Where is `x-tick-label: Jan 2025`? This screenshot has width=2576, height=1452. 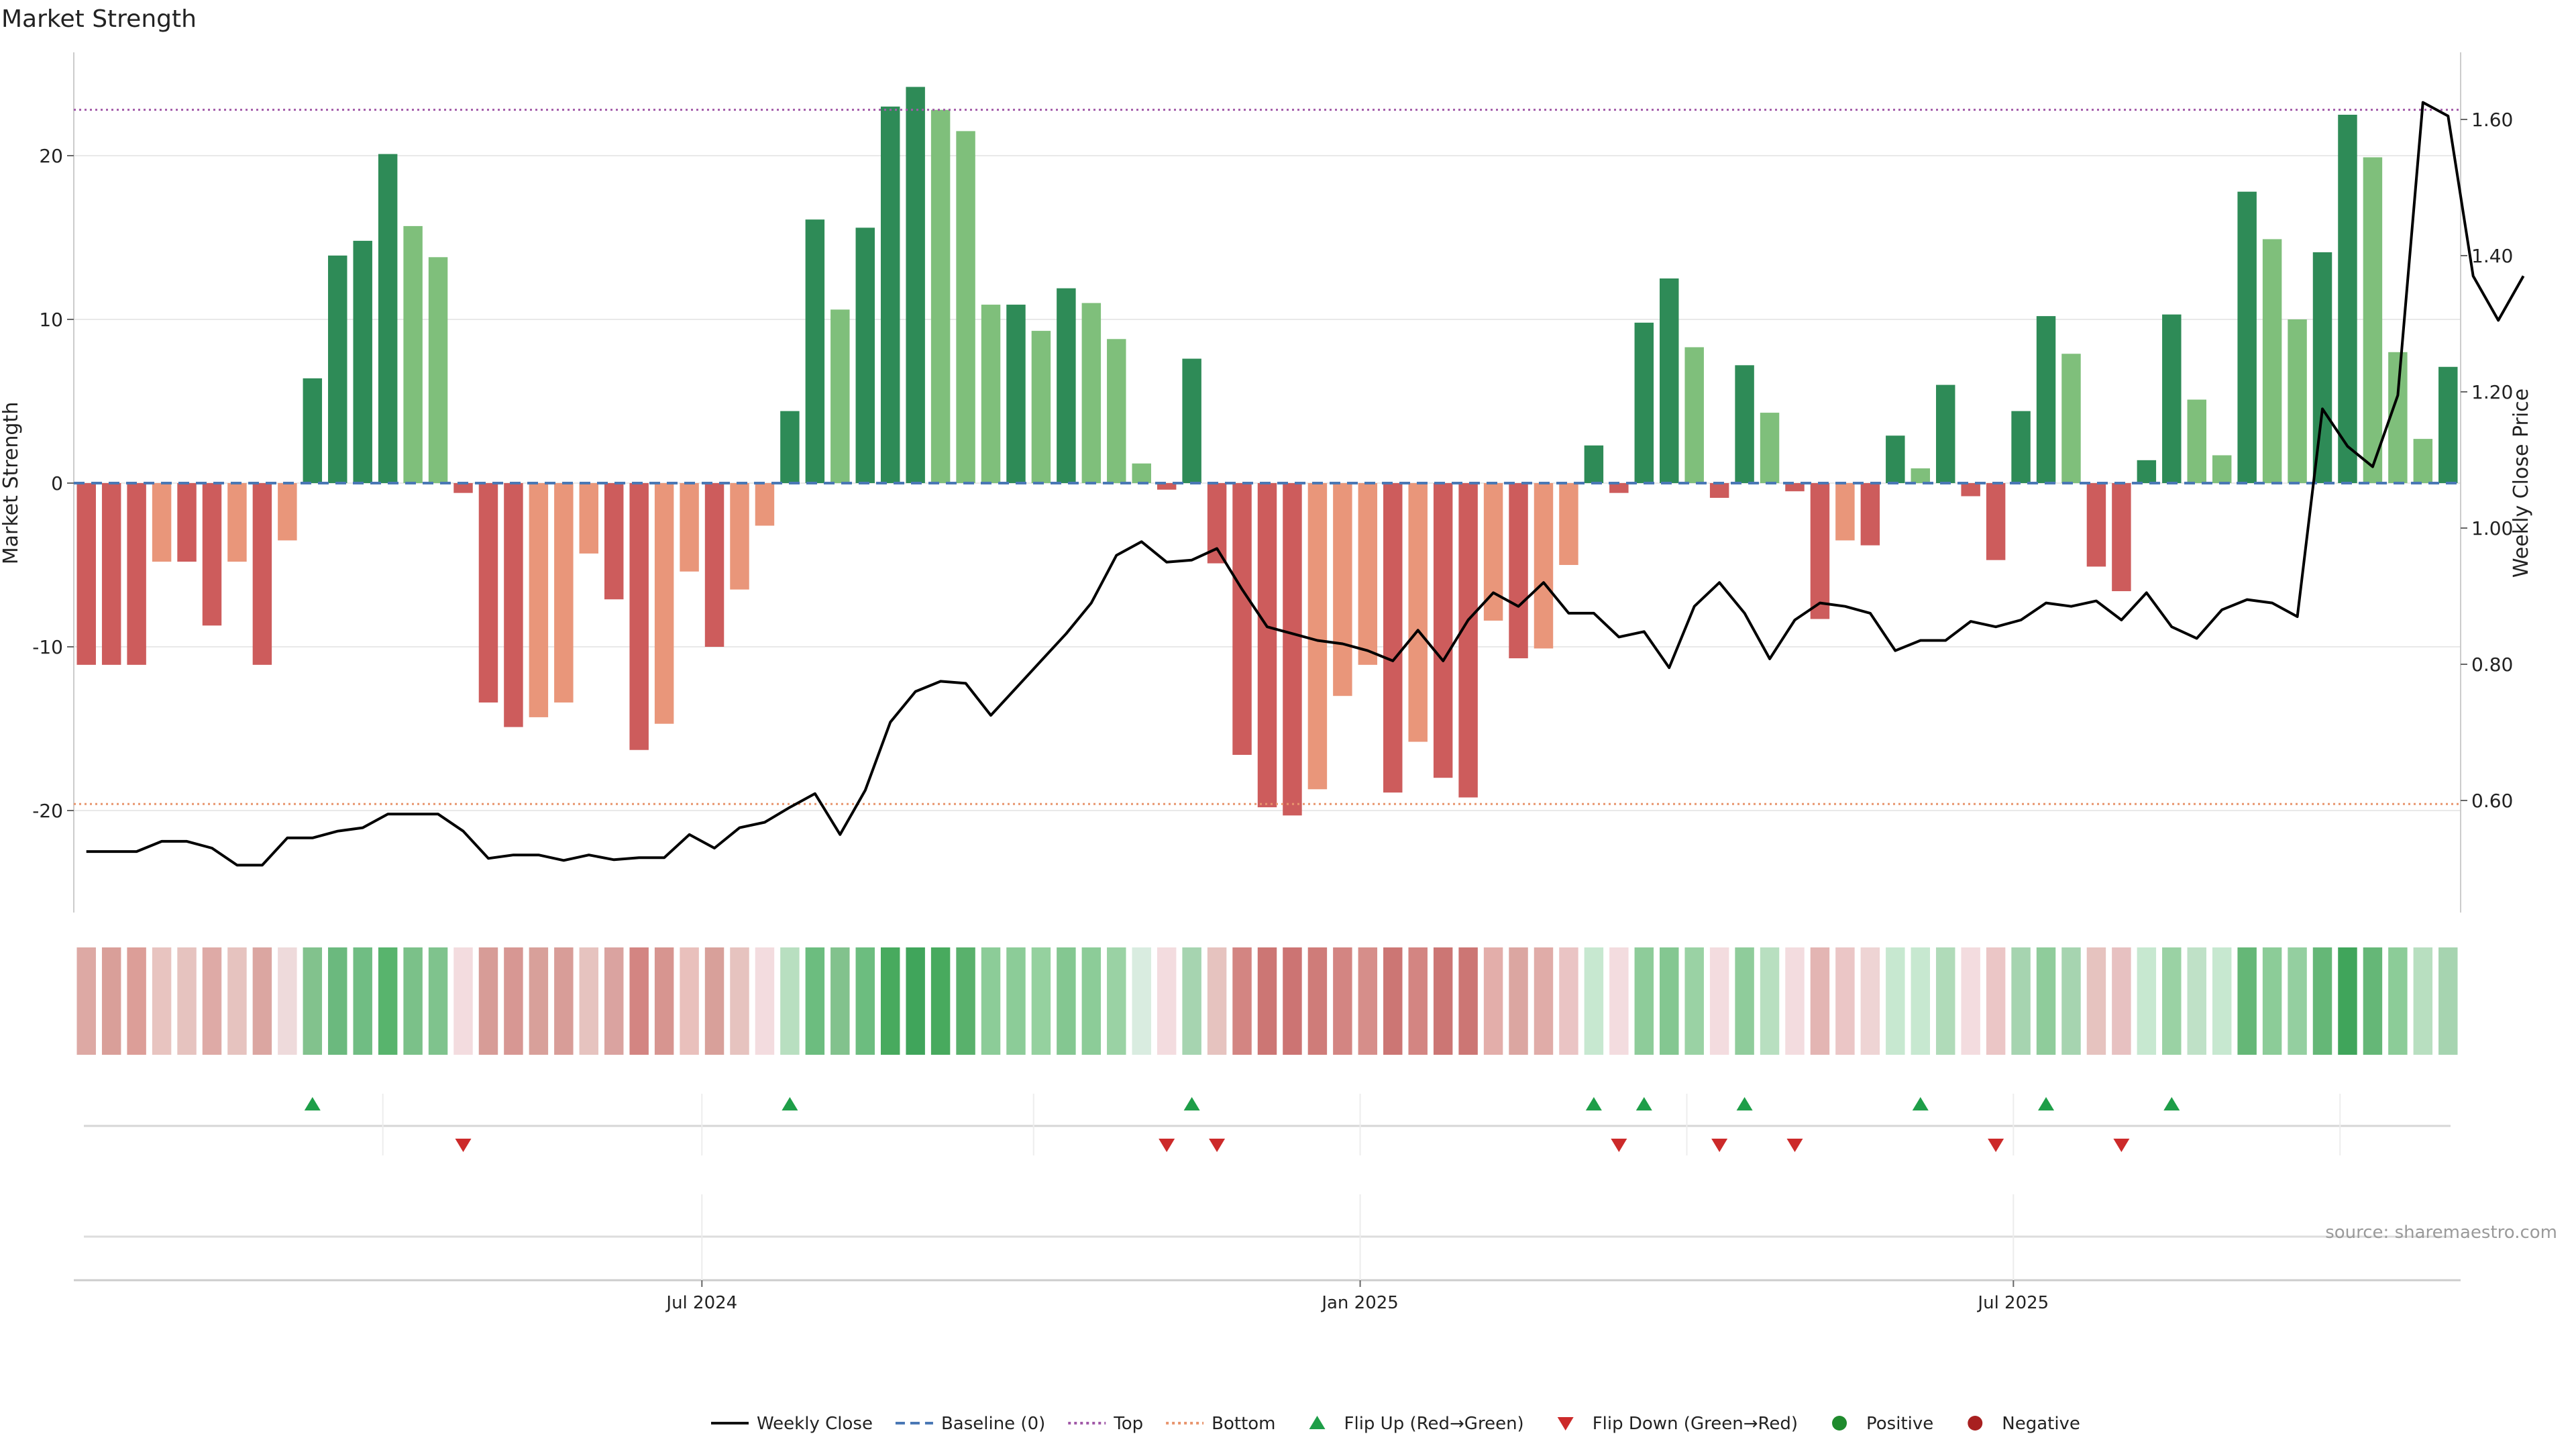 x-tick-label: Jan 2025 is located at coordinates (1359, 1303).